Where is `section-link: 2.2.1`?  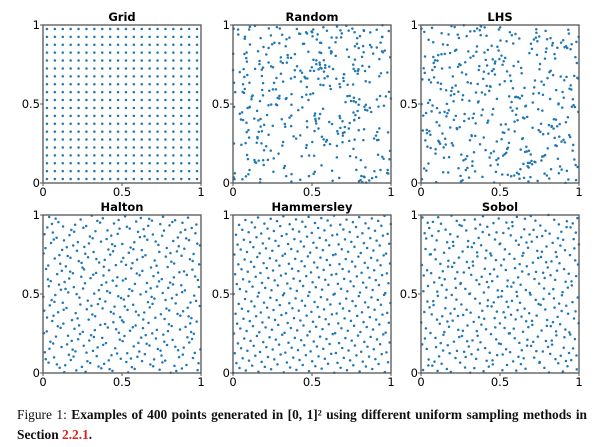 section-link: 2.2.1 is located at coordinates (75, 434).